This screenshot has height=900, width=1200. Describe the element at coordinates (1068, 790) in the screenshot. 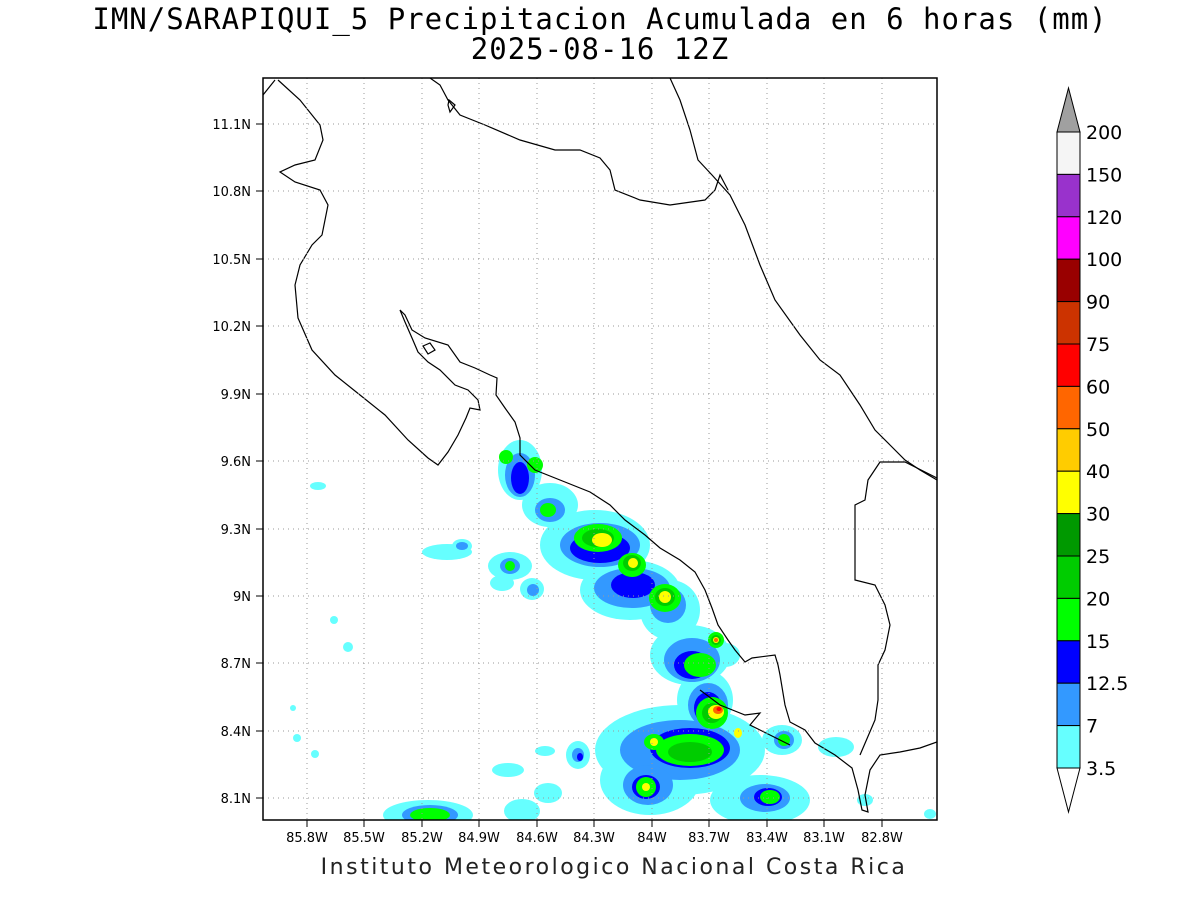

I see `colorbar-bottom-arrow` at that location.